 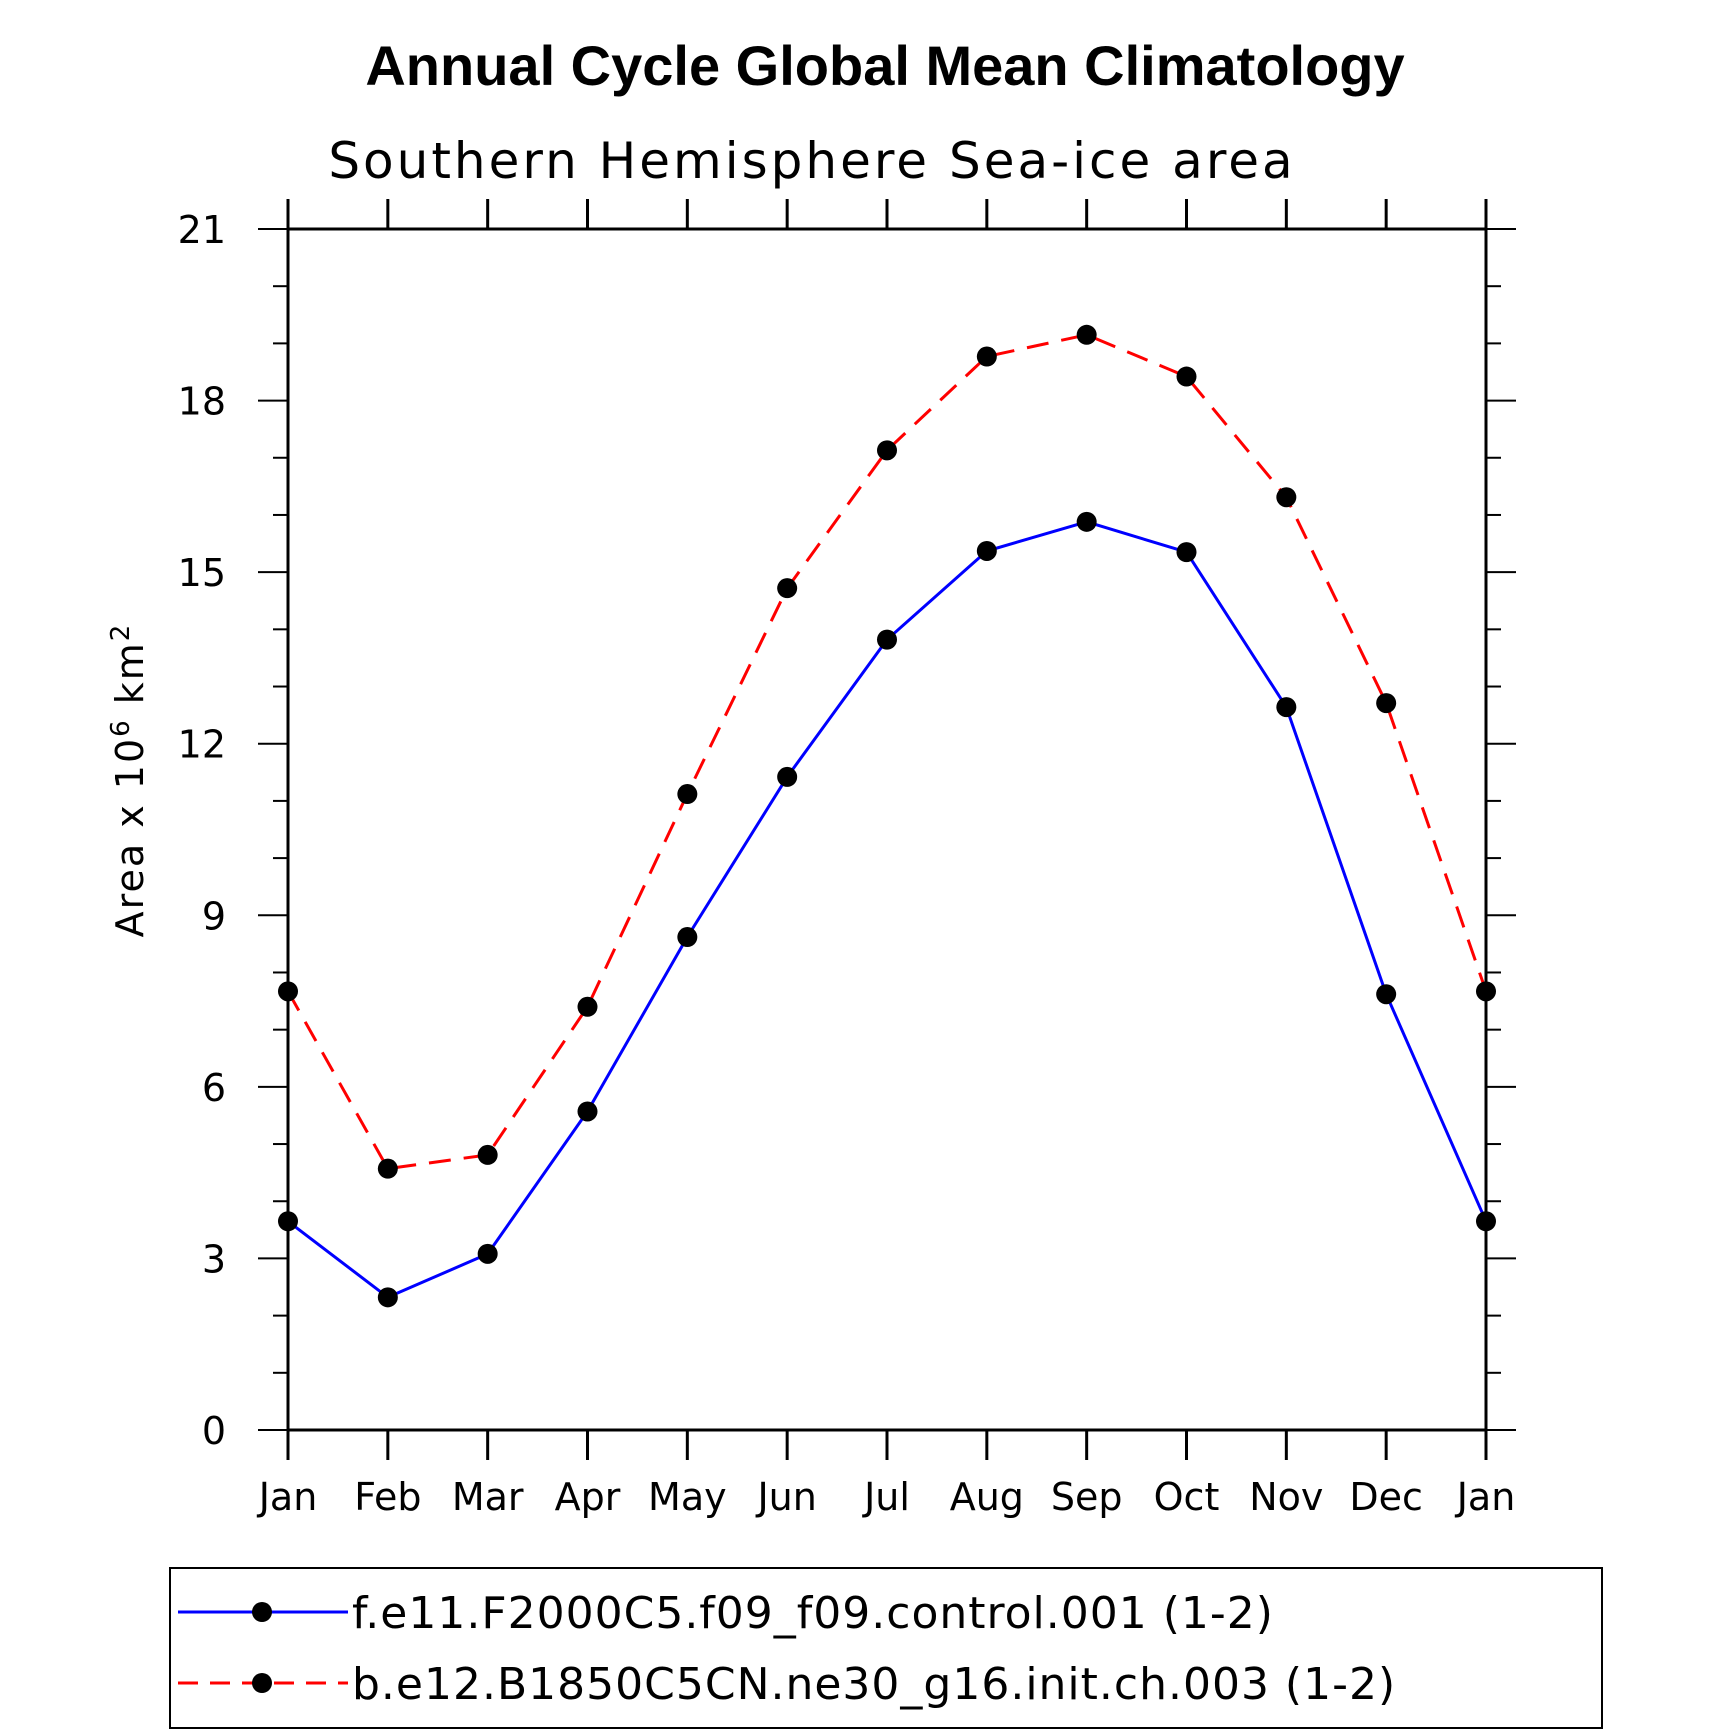 What do you see at coordinates (202, 402) in the screenshot?
I see `y-tick-label: 18` at bounding box center [202, 402].